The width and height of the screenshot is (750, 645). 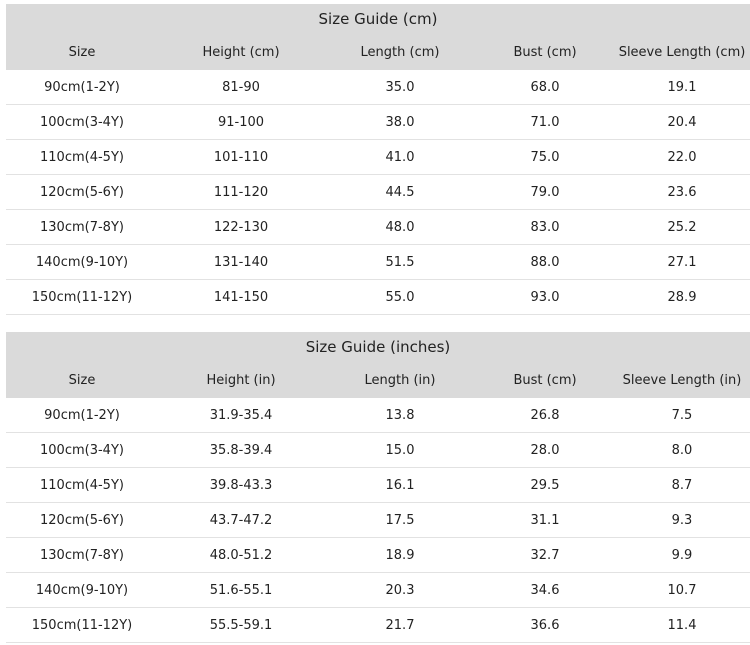 What do you see at coordinates (241, 625) in the screenshot?
I see `height-cell: 55.5-59.1` at bounding box center [241, 625].